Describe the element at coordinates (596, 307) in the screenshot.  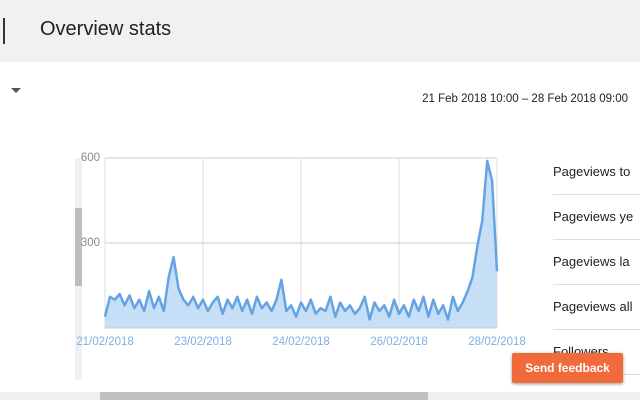
I see `stats-item: Pageviews all` at that location.